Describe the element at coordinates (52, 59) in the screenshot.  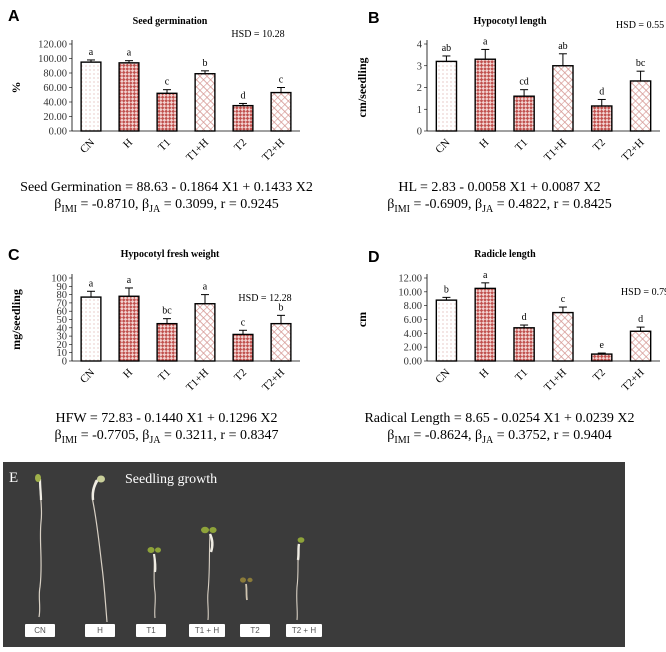
I see `y-tick-label: 100.00` at that location.